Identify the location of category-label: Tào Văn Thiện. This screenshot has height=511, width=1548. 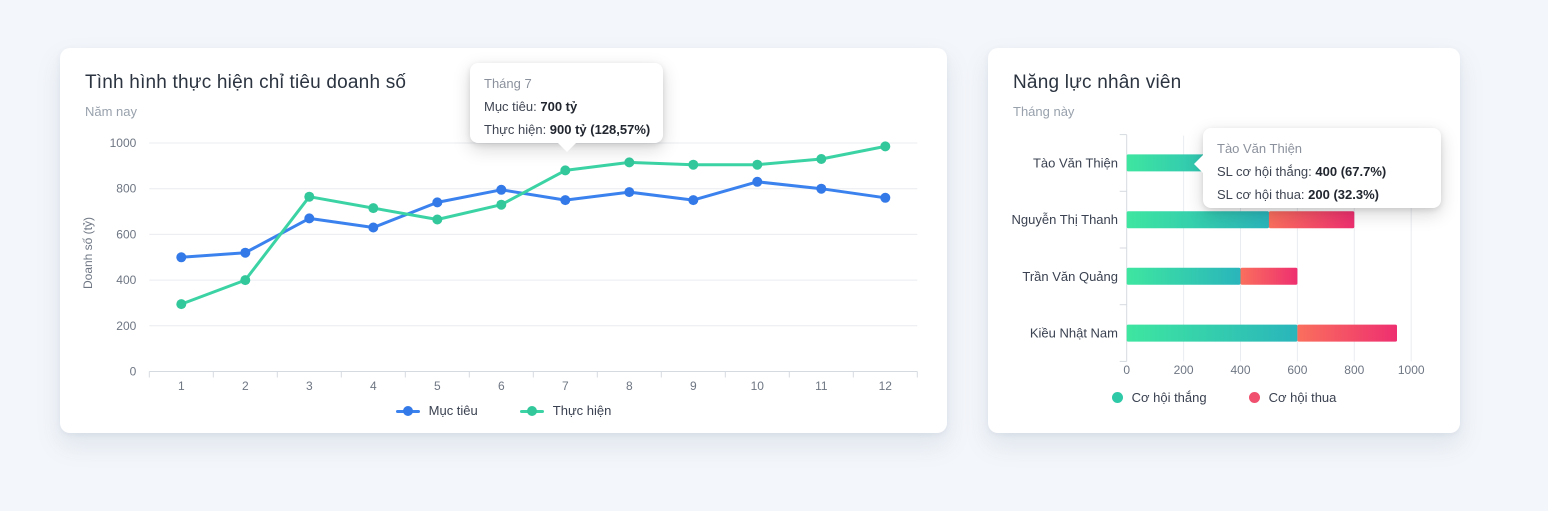
(1075, 162).